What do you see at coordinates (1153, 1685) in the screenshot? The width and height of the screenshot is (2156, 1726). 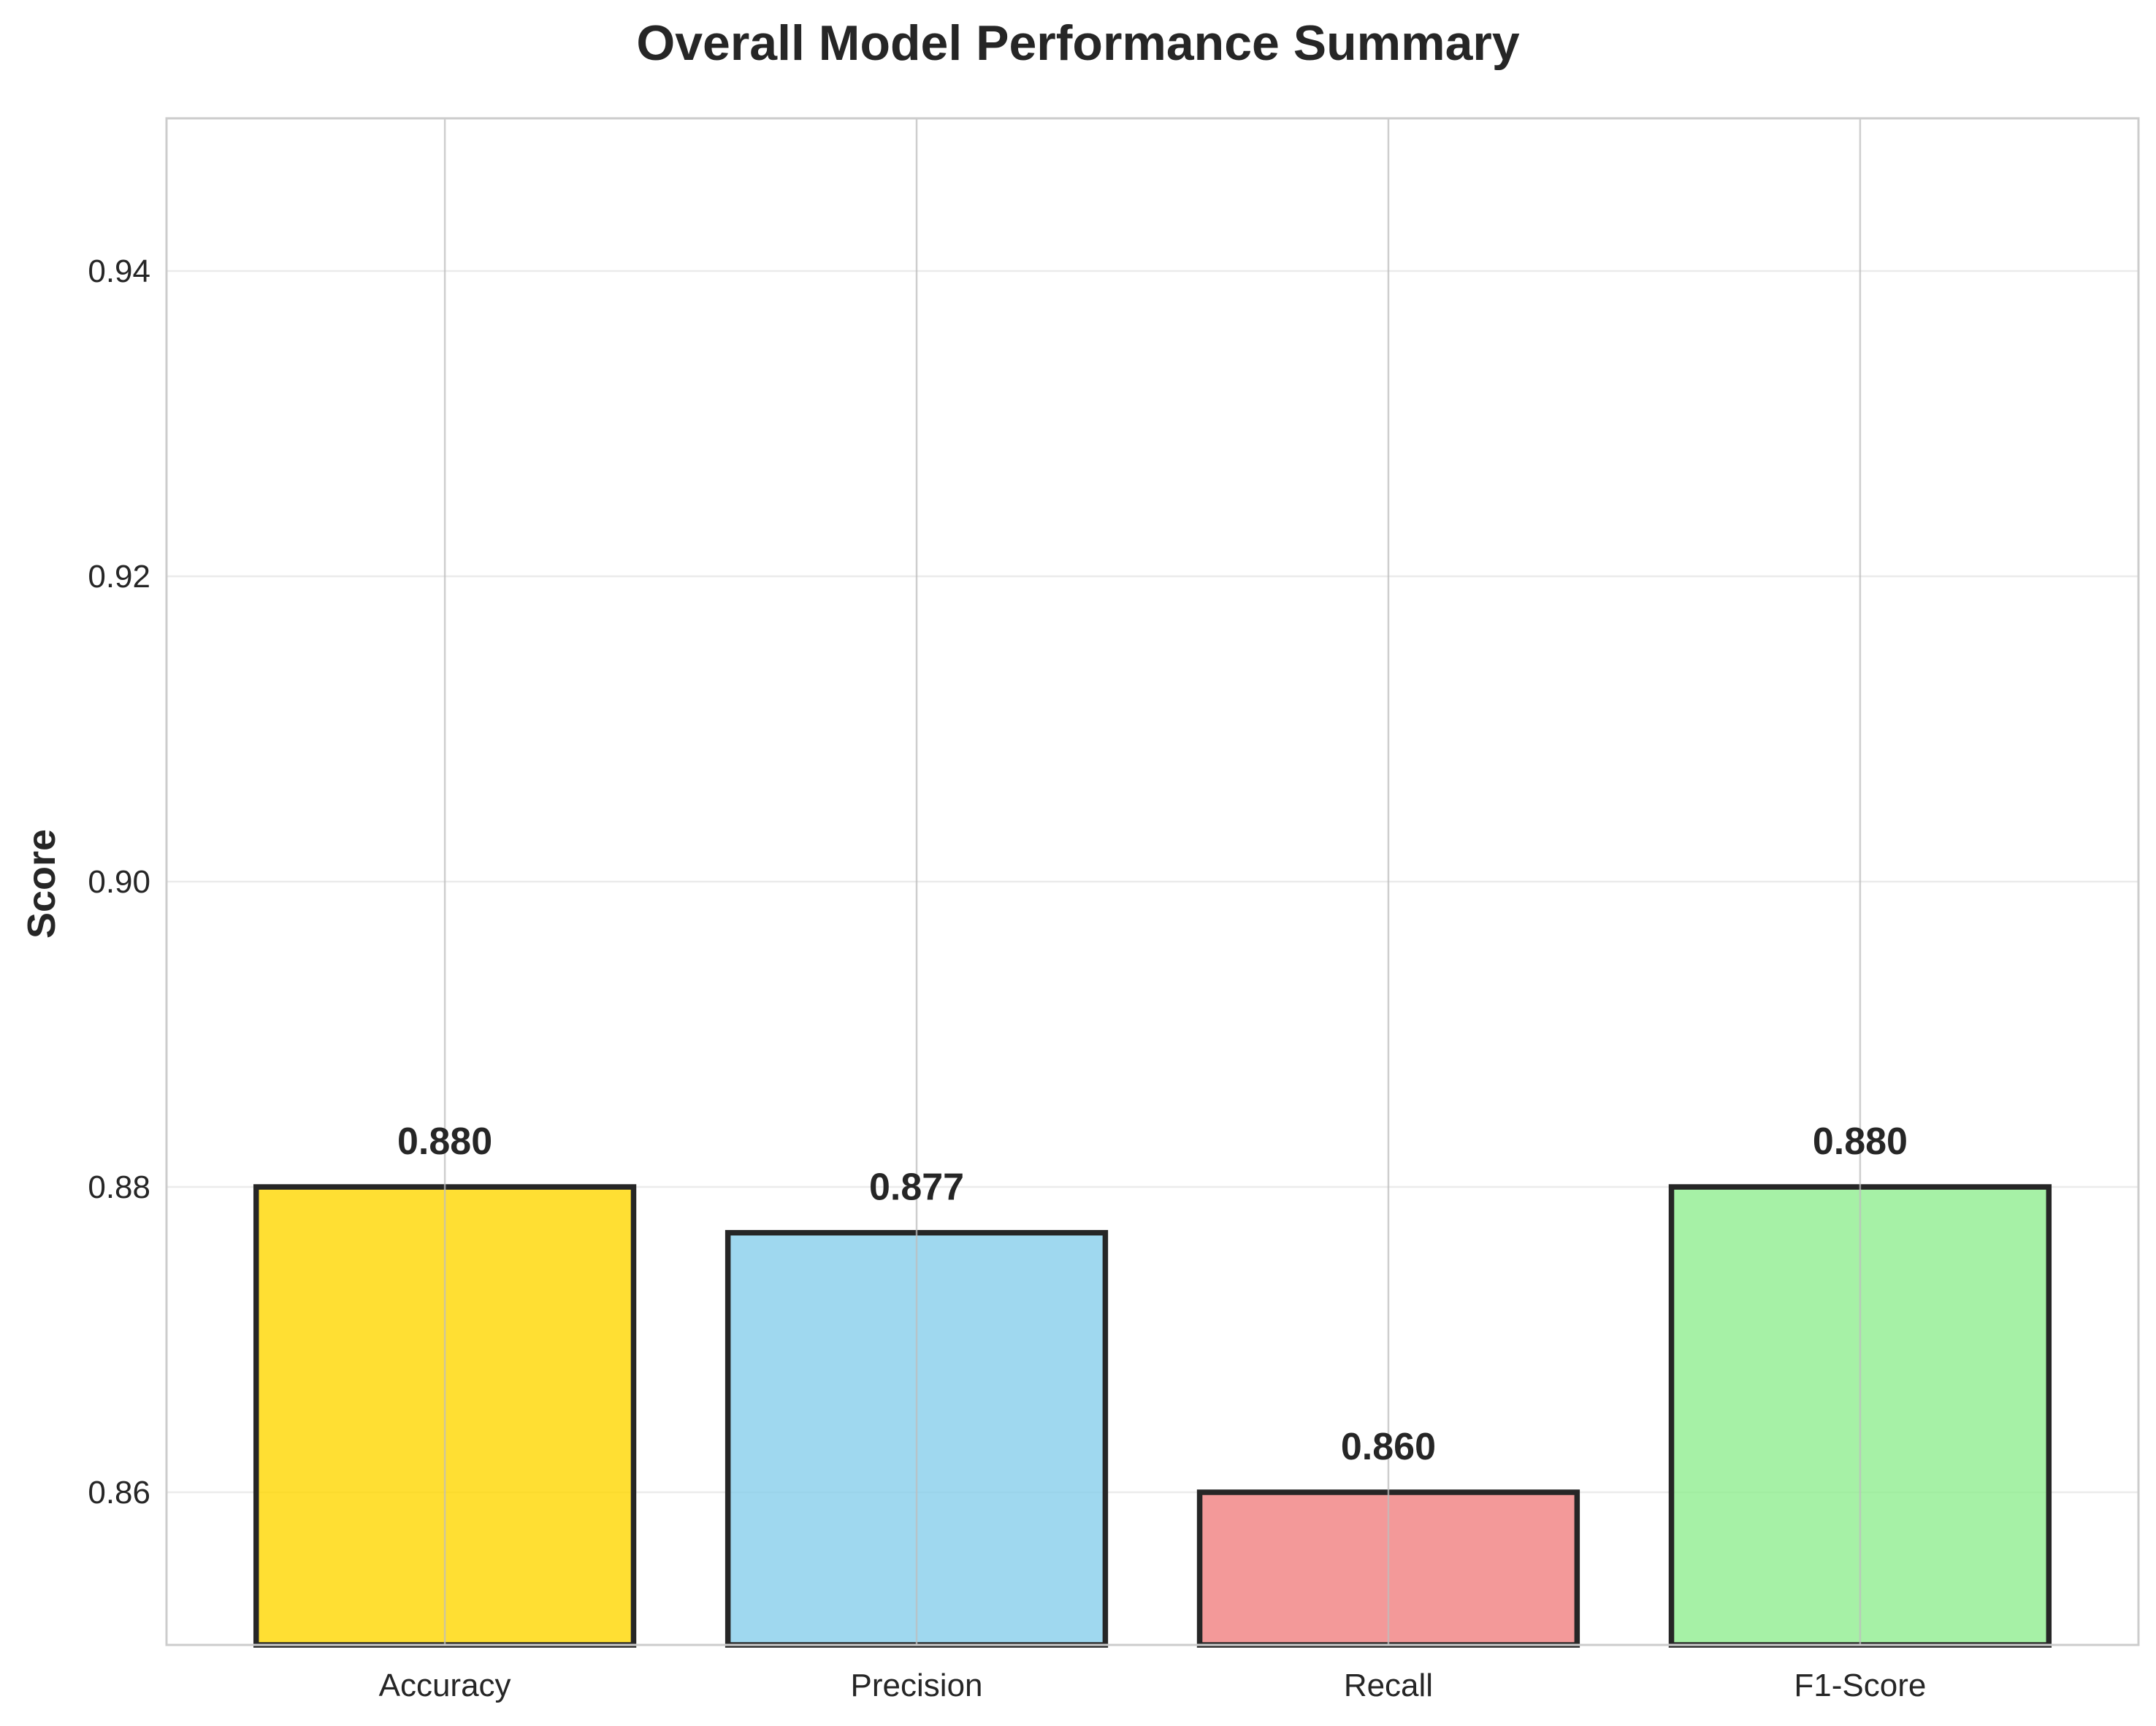 I see `x-axis-ticks: Accuracy Precision Recall F1-Score` at bounding box center [1153, 1685].